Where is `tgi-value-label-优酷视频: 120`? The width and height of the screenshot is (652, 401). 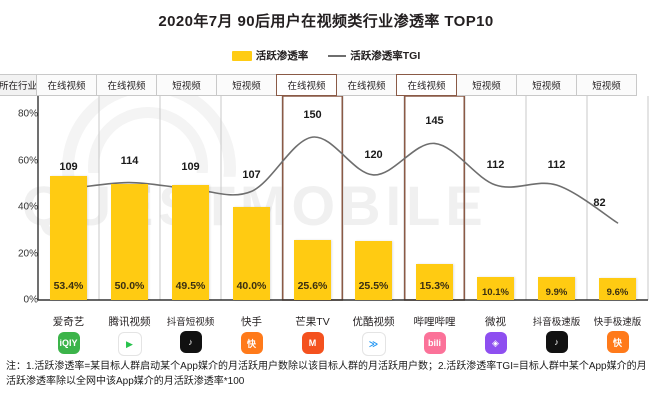
tgi-value-label-优酷视频: 120 is located at coordinates (373, 154).